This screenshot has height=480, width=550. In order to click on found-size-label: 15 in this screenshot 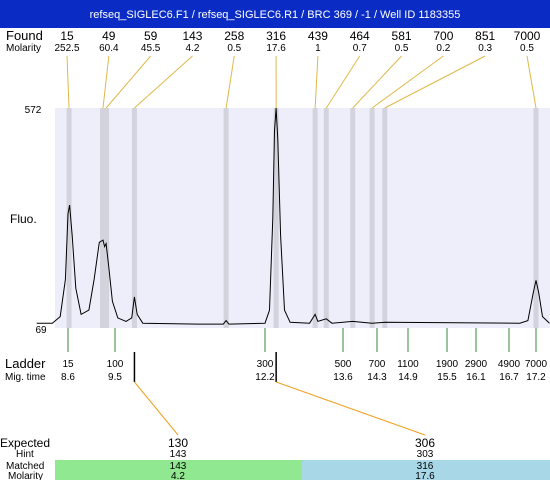, I will do `click(67, 36)`.